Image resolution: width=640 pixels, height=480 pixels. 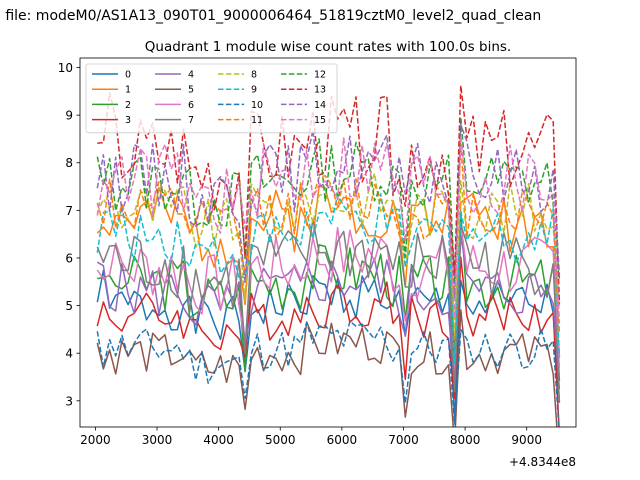 I want to click on legend-label: 7, so click(x=191, y=120).